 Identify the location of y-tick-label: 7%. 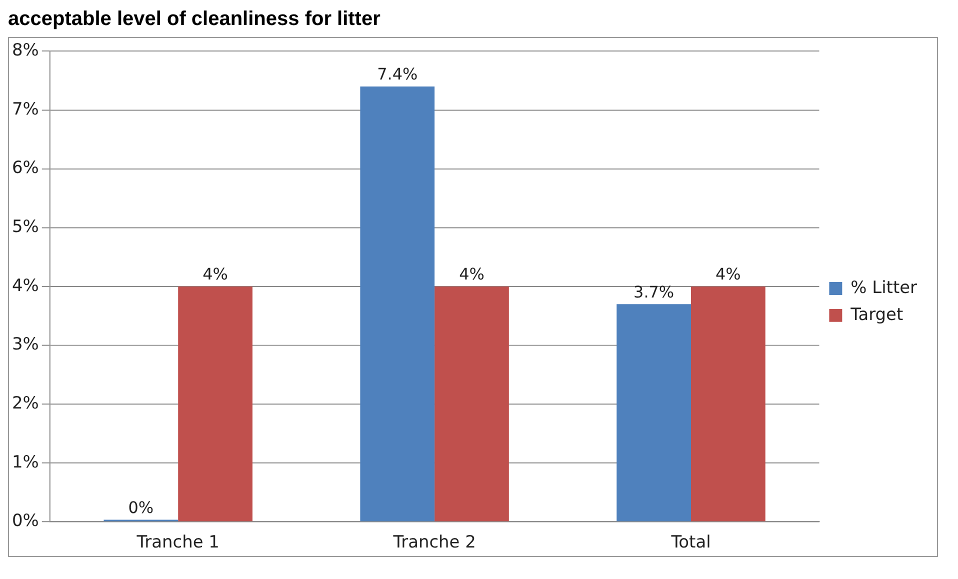
(25, 108).